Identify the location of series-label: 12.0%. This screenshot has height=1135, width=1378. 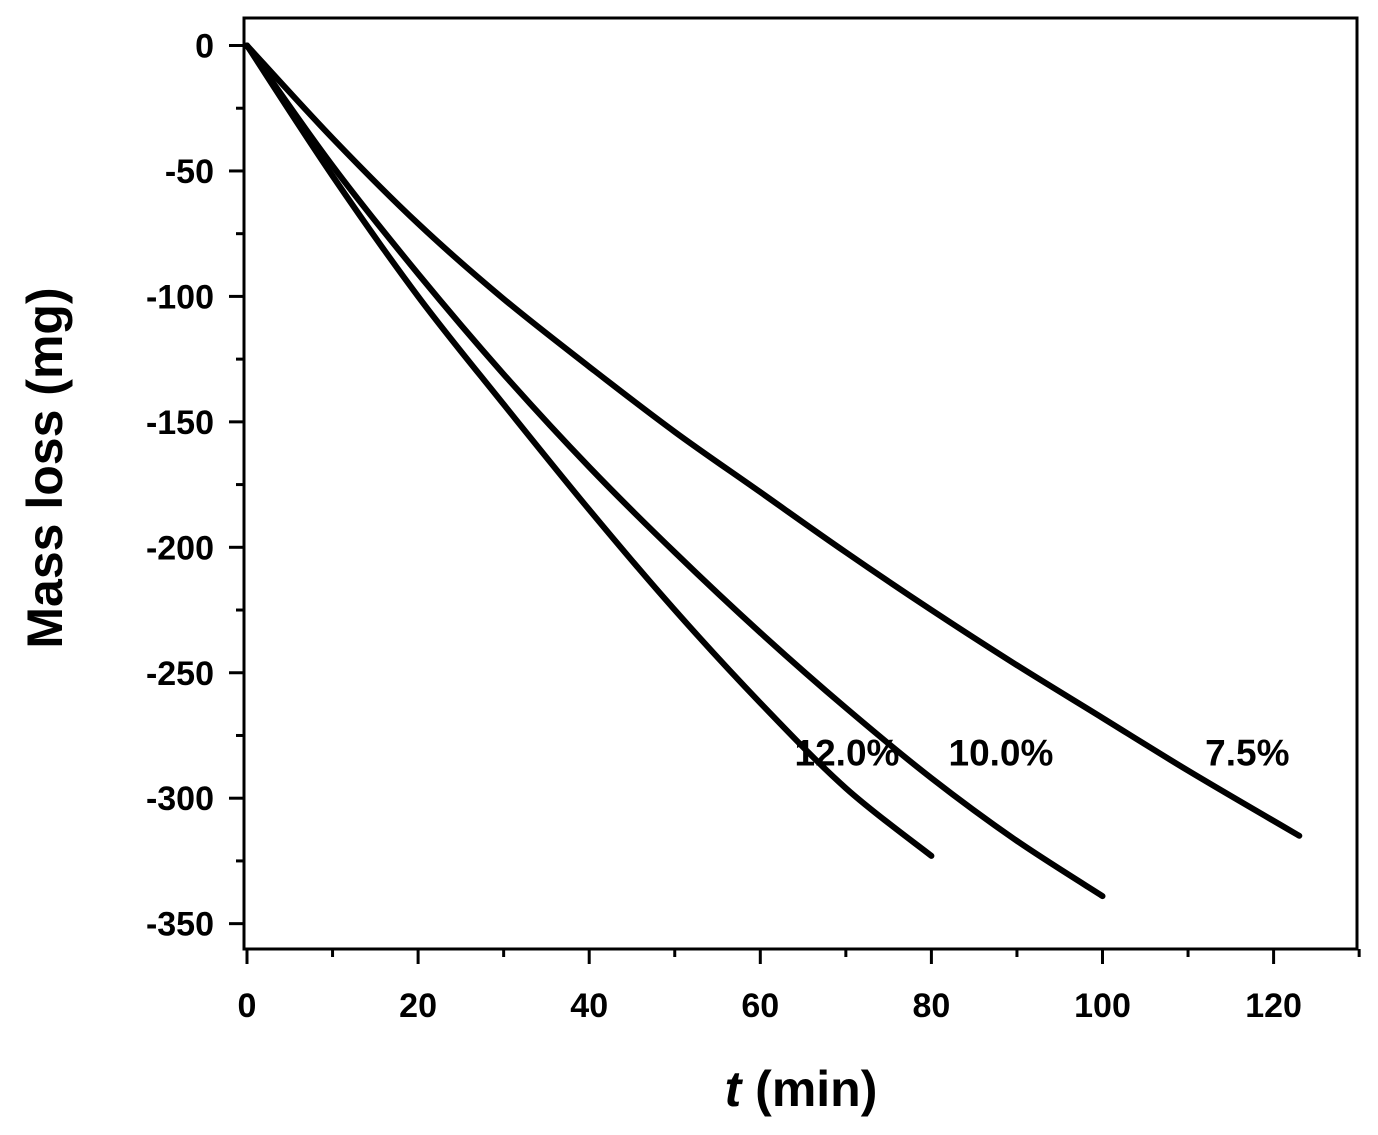
(847, 753).